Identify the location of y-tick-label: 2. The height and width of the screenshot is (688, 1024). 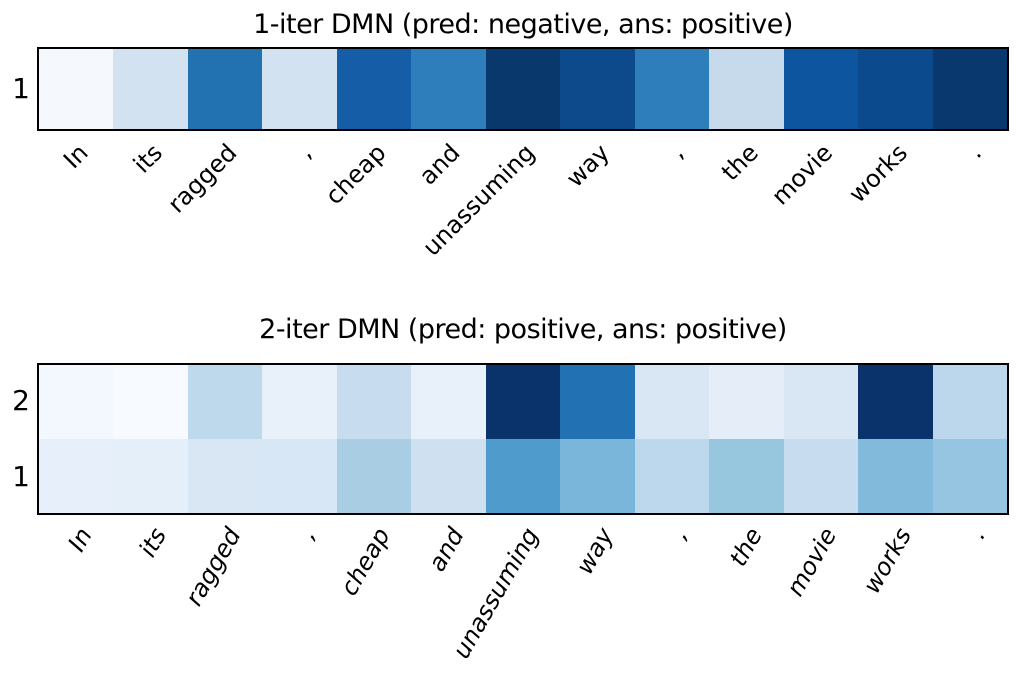
(21, 400).